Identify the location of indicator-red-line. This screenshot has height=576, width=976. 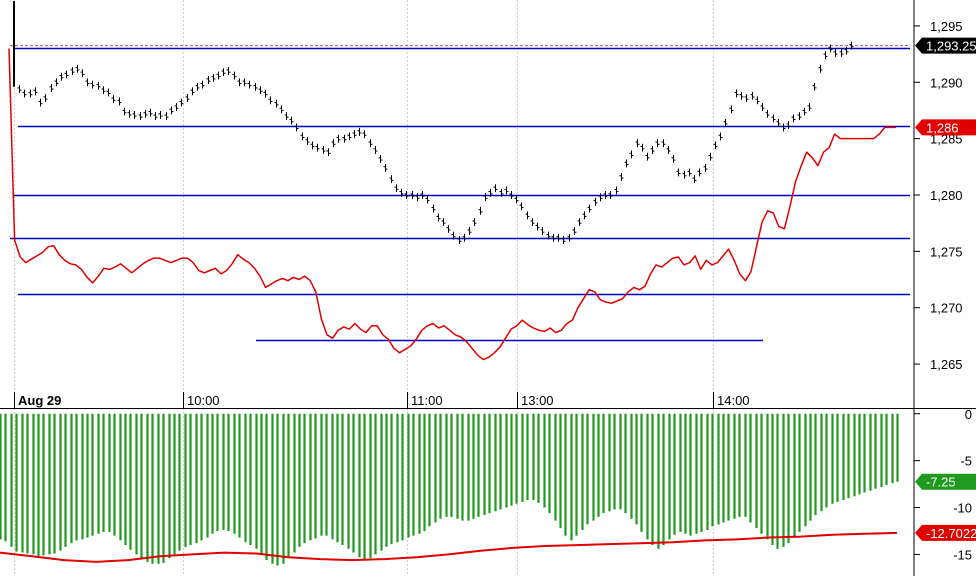
(449, 547).